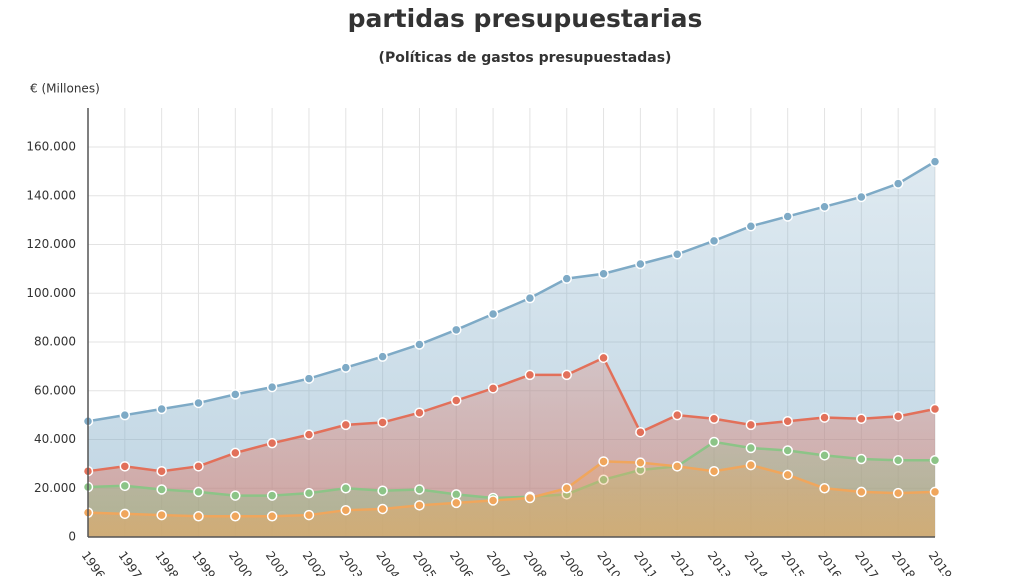 This screenshot has height=576, width=1024. What do you see at coordinates (314, 562) in the screenshot?
I see `x-tick-label: 2002` at bounding box center [314, 562].